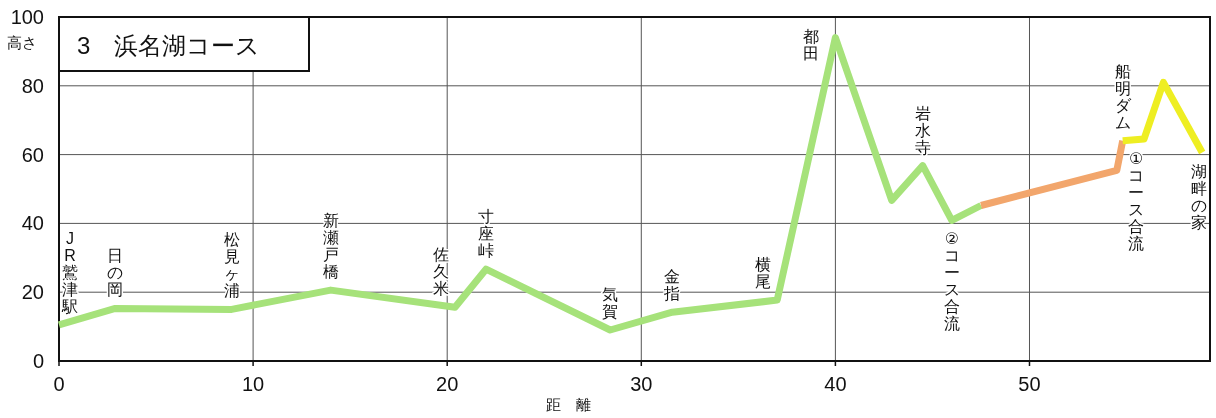 The width and height of the screenshot is (1216, 418). What do you see at coordinates (440, 272) in the screenshot?
I see `annotation: 佐久米` at bounding box center [440, 272].